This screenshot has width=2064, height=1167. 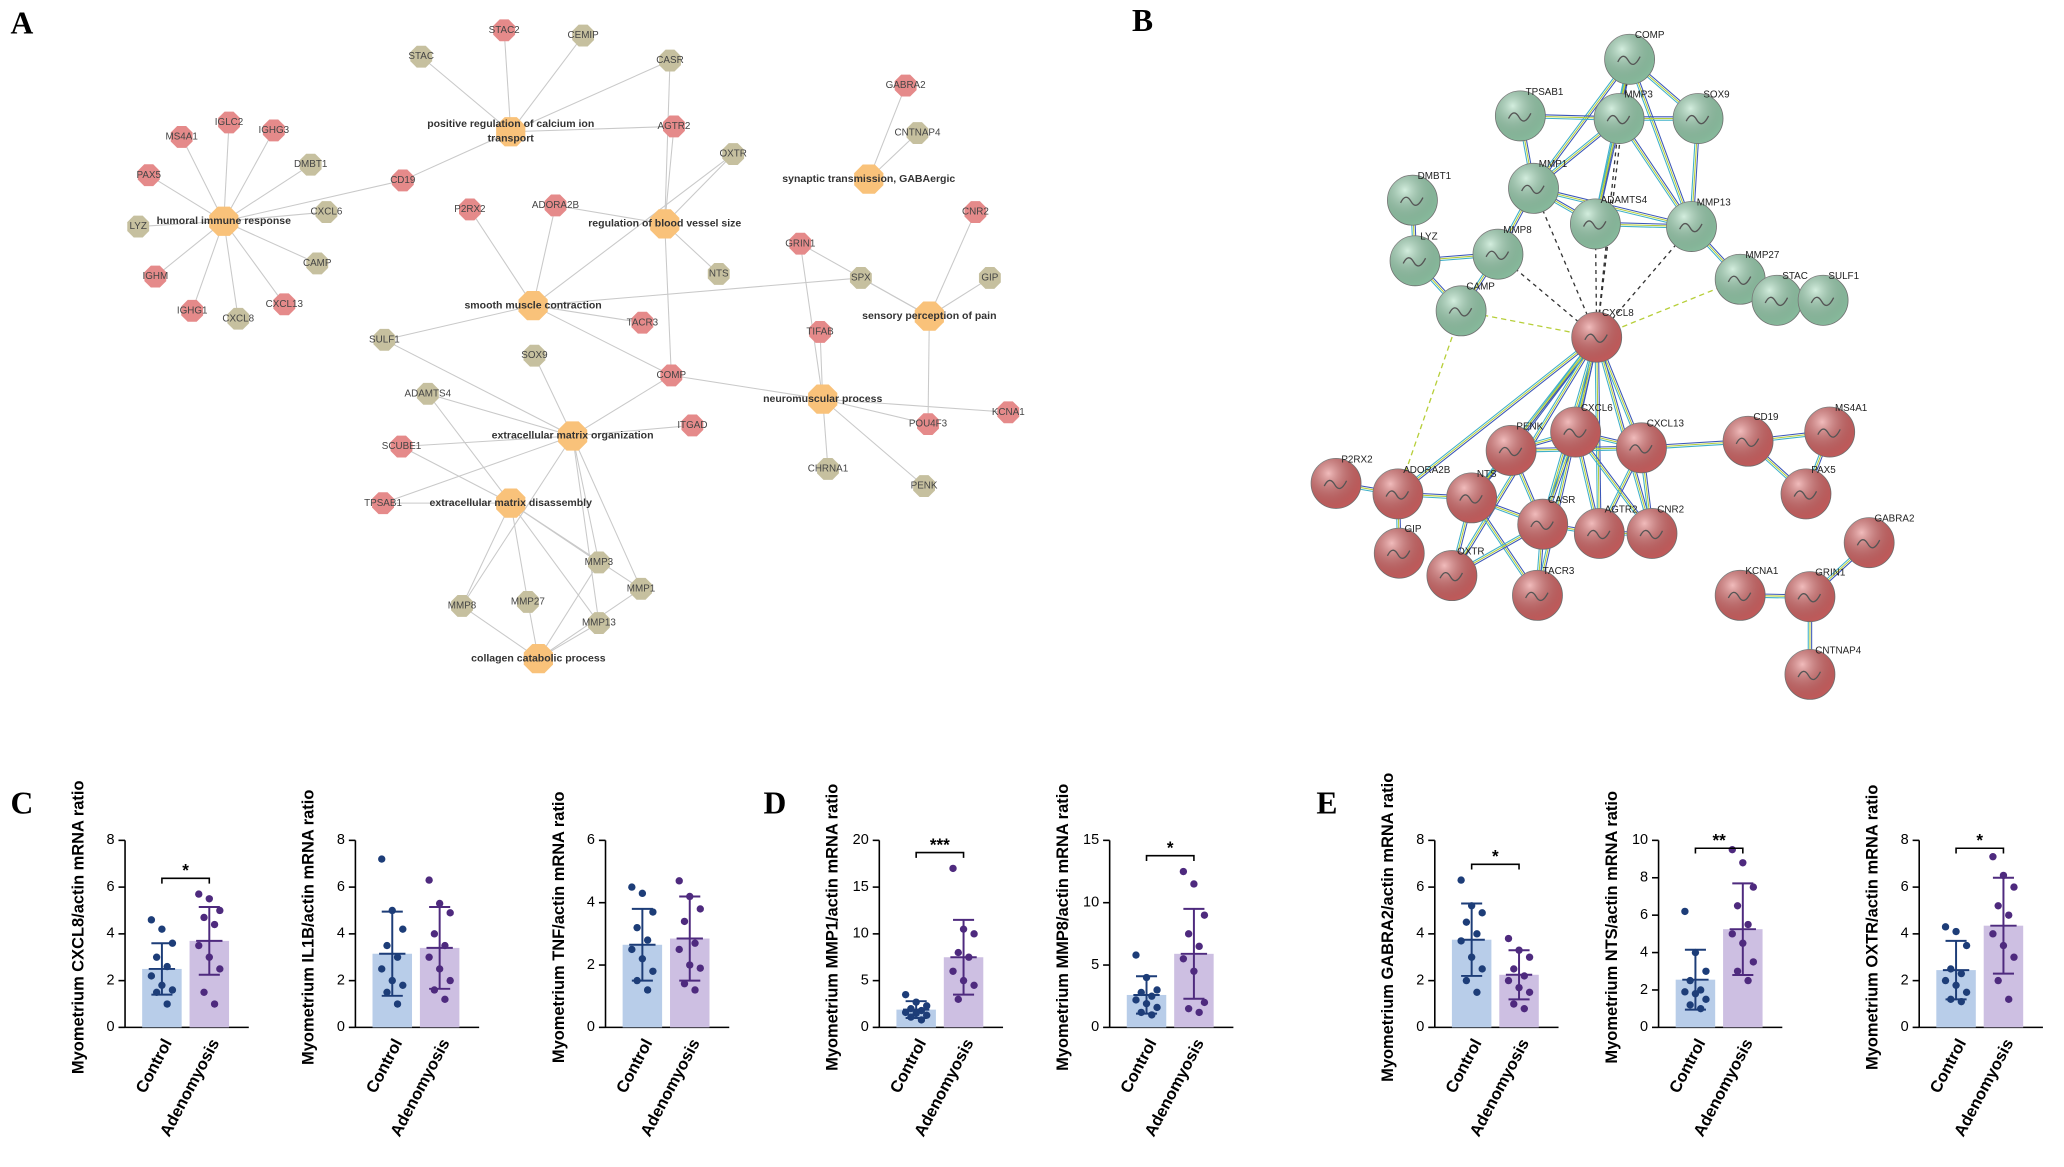 What do you see at coordinates (1413, 529) in the screenshot?
I see `protein-label: GIP` at bounding box center [1413, 529].